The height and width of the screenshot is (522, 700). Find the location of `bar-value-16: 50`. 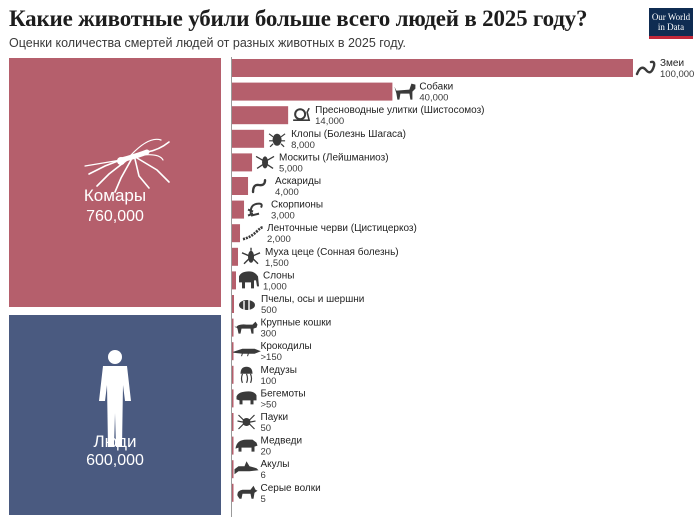

bar-value-16: 50 is located at coordinates (266, 428).